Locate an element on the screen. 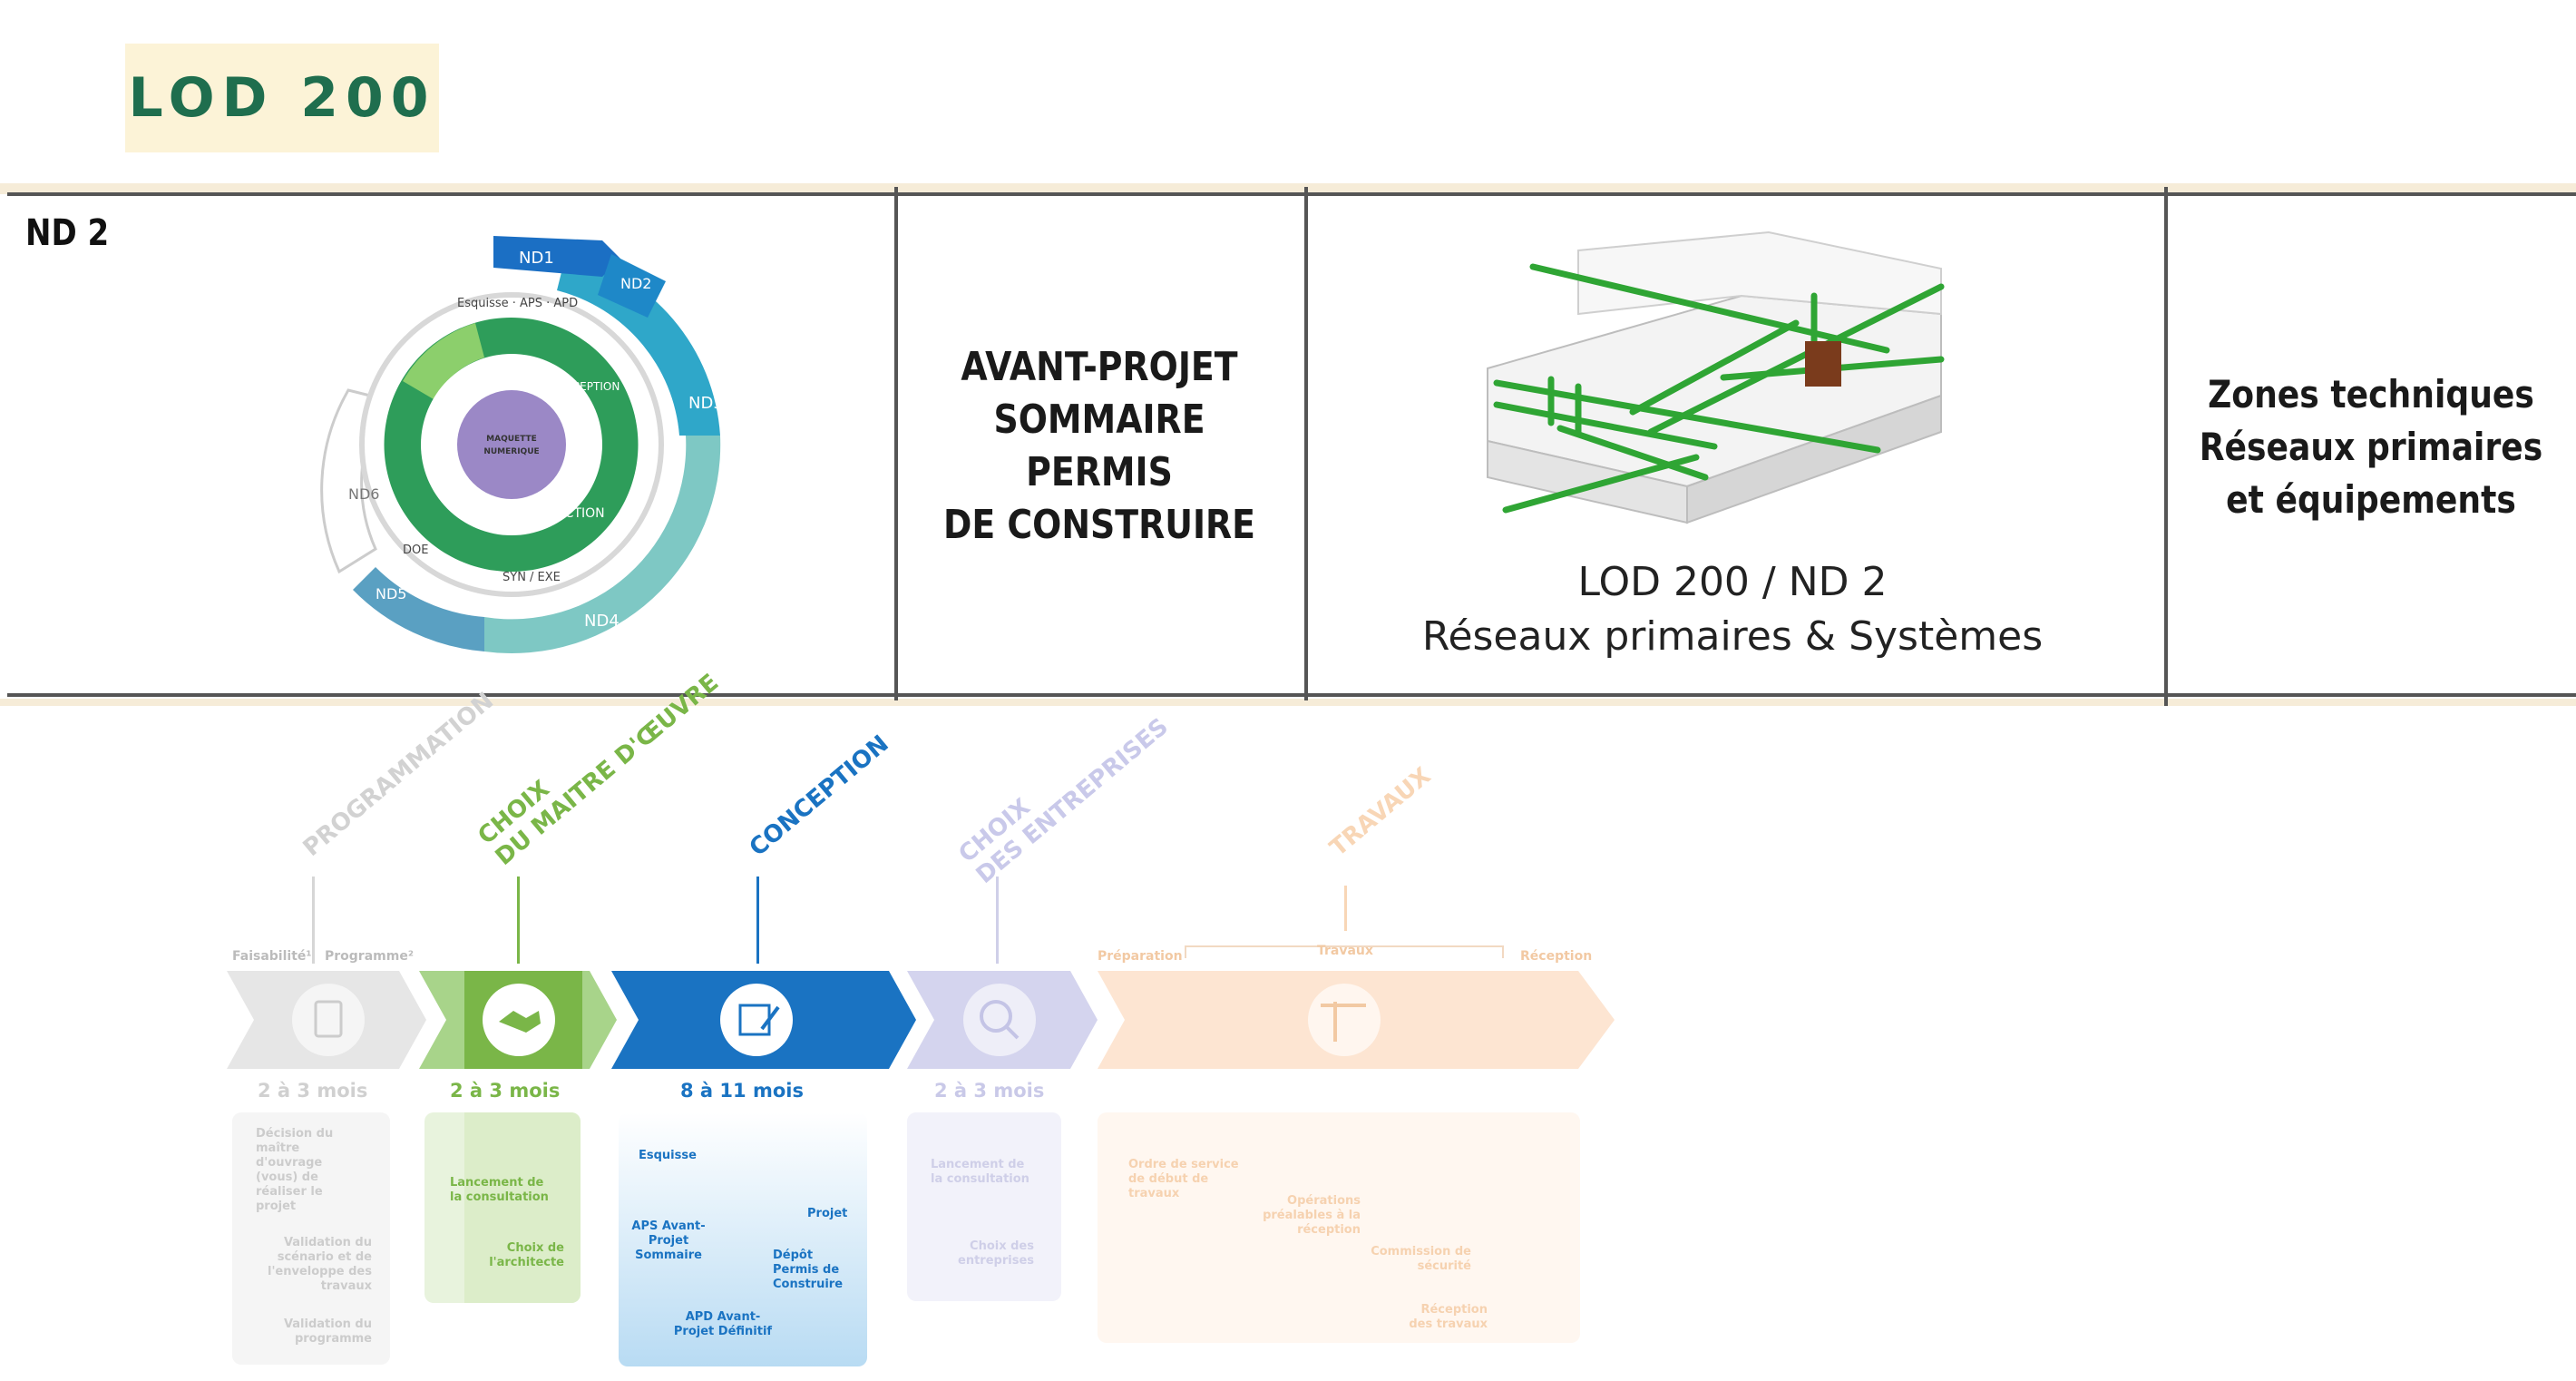  bracket-travaux is located at coordinates (1344, 951).